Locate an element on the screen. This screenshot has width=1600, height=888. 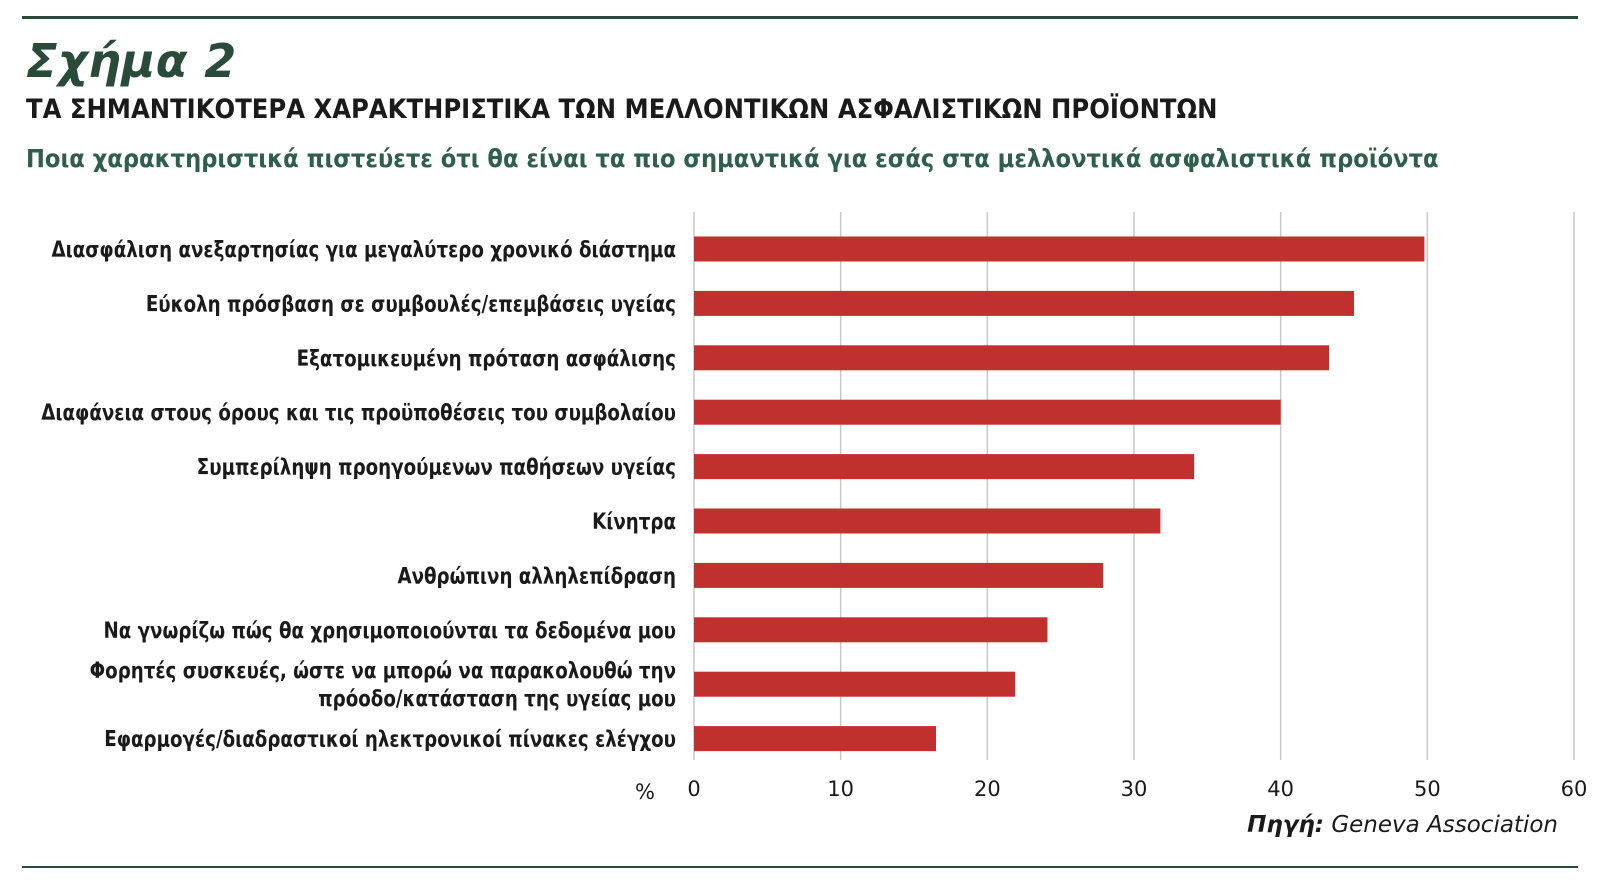
category-label: Συμπερίληψη προηγούμενων παθήσεων υγείας is located at coordinates (436, 467).